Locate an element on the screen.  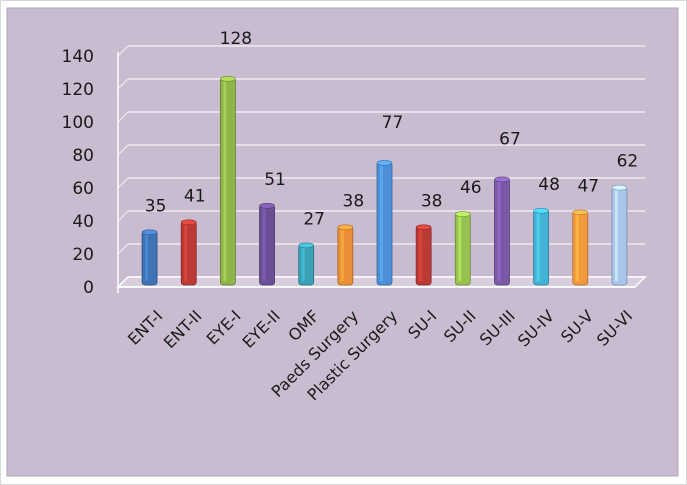
y-tick-label: 100 is located at coordinates (78, 123).